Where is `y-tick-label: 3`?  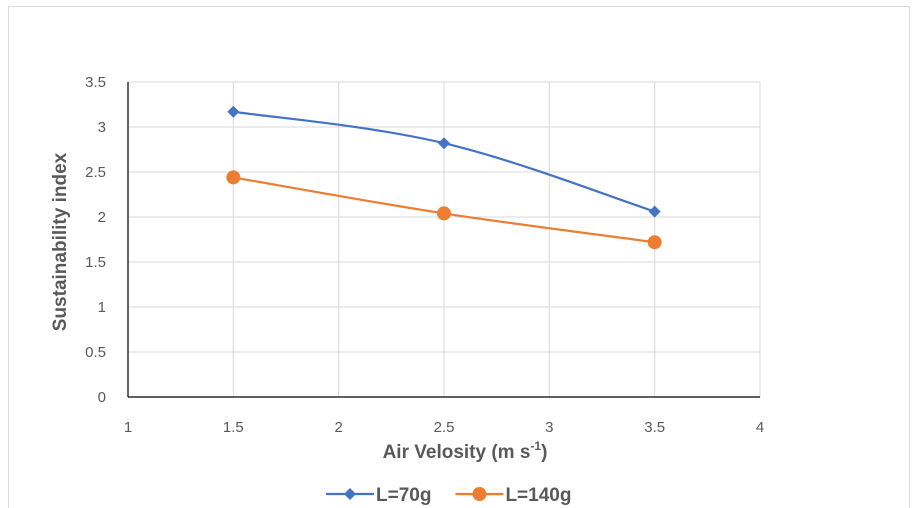 y-tick-label: 3 is located at coordinates (102, 127).